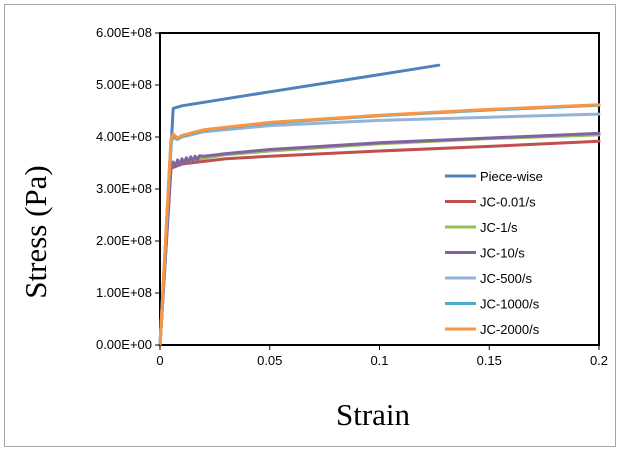 The width and height of the screenshot is (621, 452). I want to click on y-tick-label: 5.00E+08, so click(124, 84).